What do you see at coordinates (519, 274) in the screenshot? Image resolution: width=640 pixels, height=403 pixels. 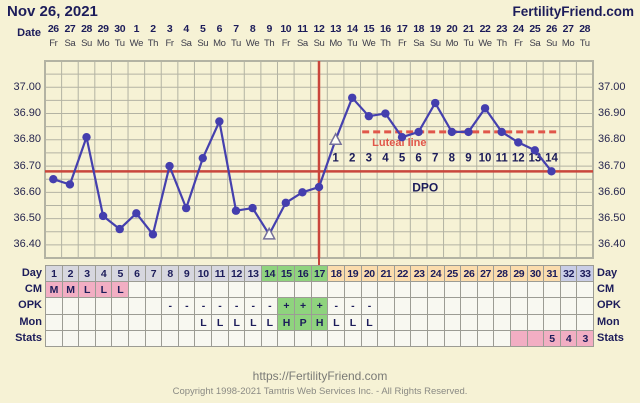 I see `day-cell: 29` at bounding box center [519, 274].